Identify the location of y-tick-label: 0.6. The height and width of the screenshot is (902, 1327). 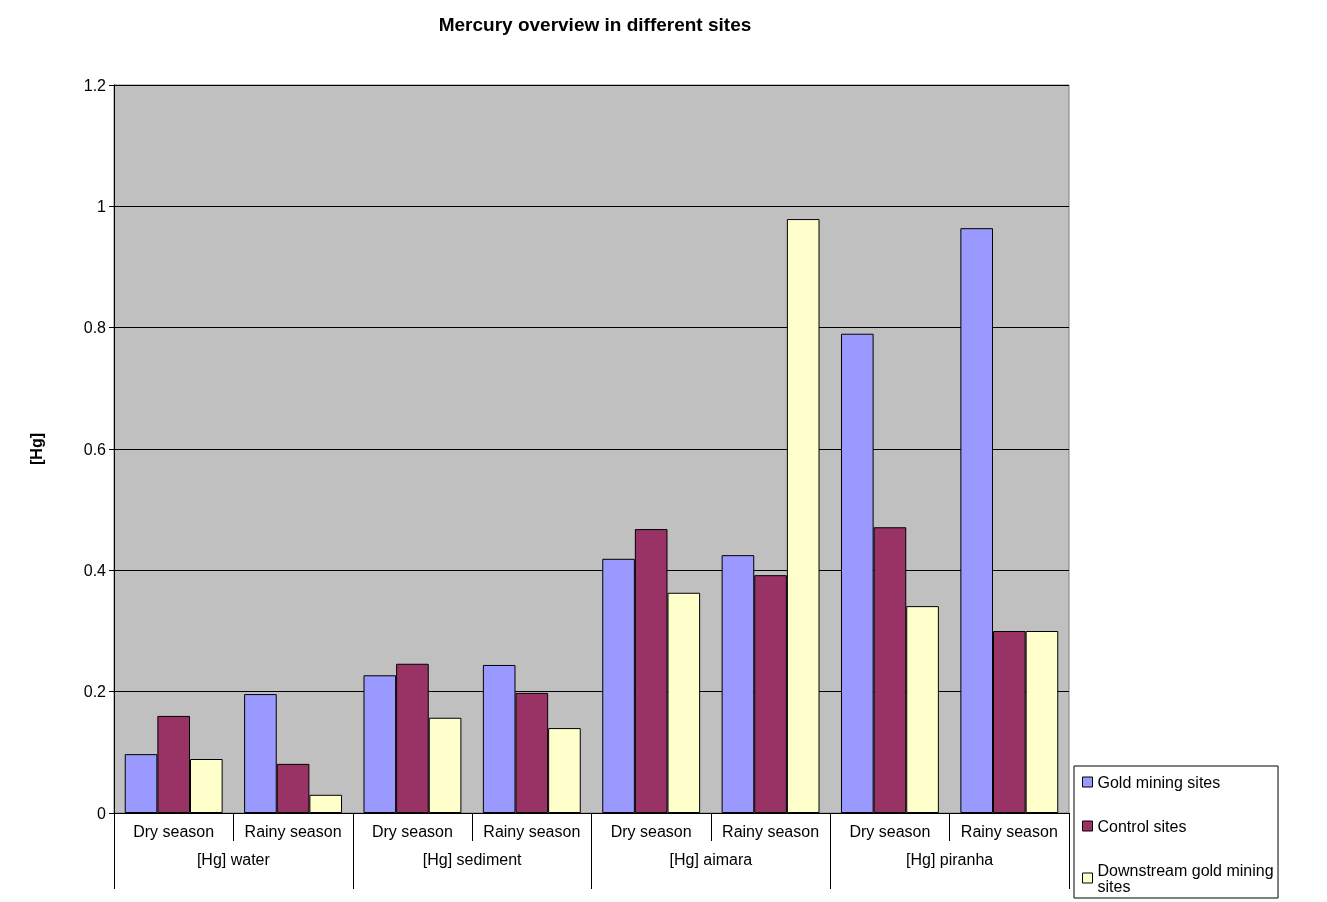
(95, 449).